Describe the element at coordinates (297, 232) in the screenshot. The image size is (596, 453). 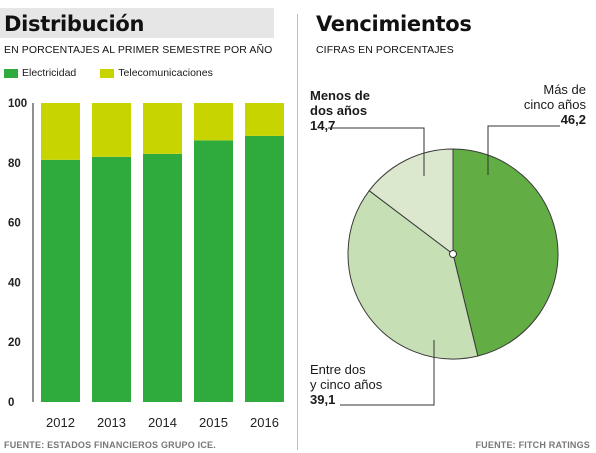
I see `panel-divider` at that location.